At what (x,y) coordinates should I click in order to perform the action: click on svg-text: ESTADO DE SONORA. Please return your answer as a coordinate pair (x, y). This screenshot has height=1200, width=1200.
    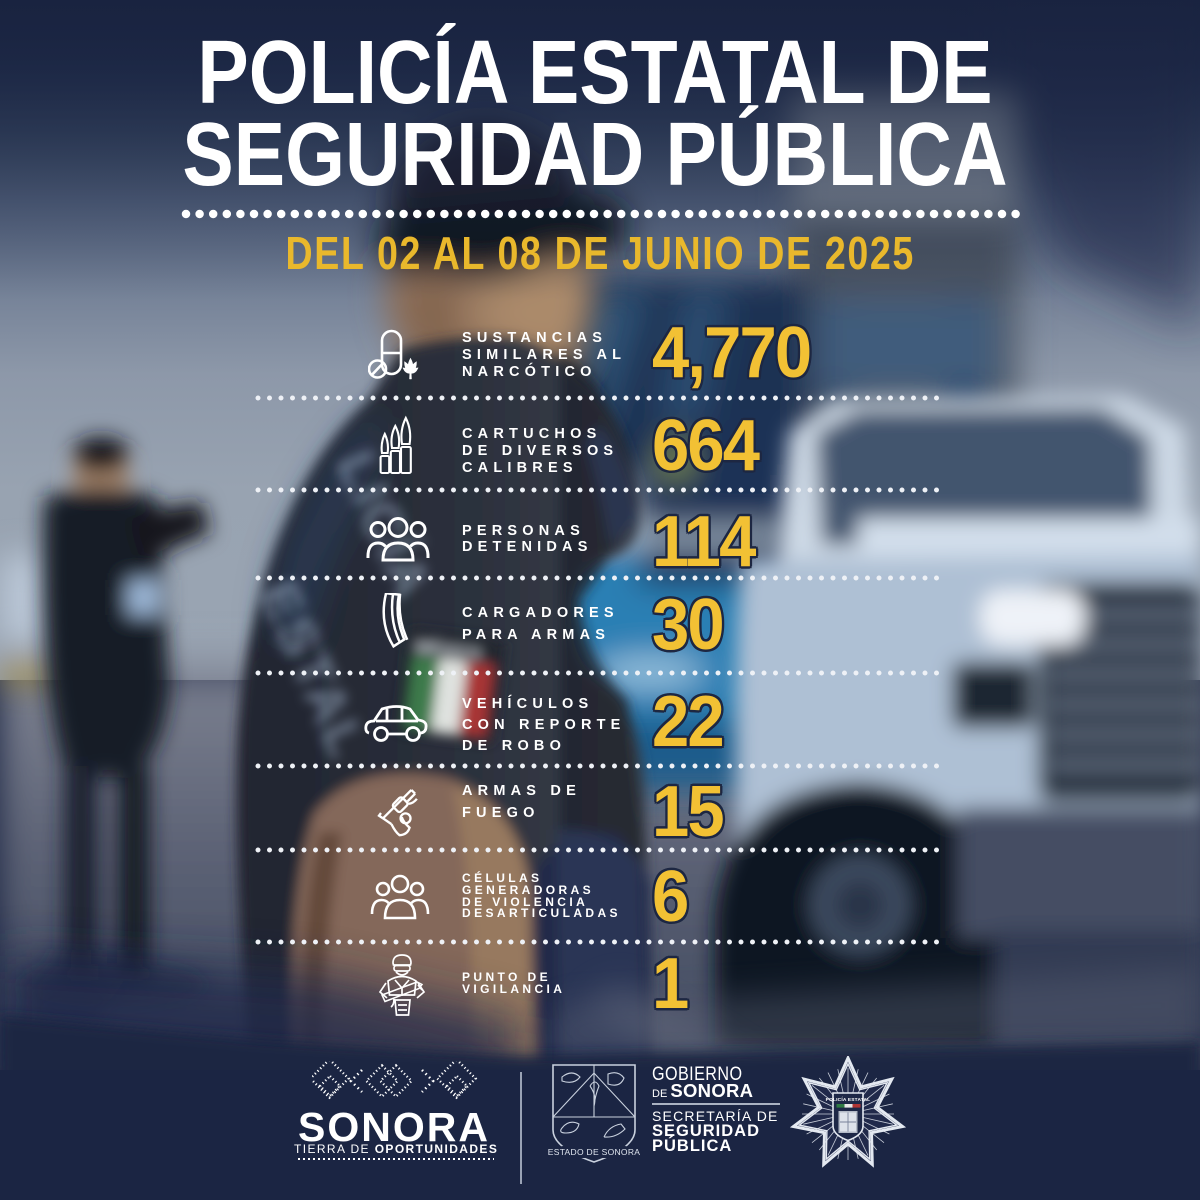
    Looking at the image, I should click on (594, 1152).